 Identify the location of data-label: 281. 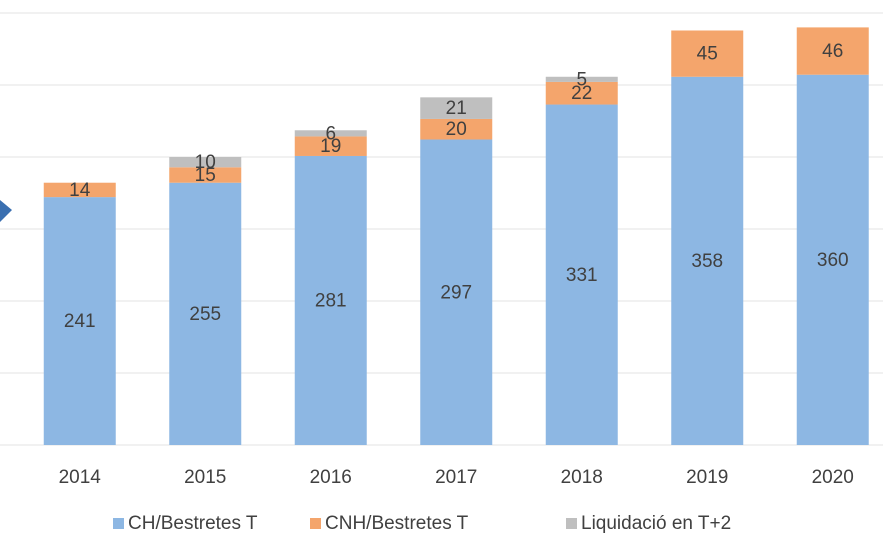
(331, 301).